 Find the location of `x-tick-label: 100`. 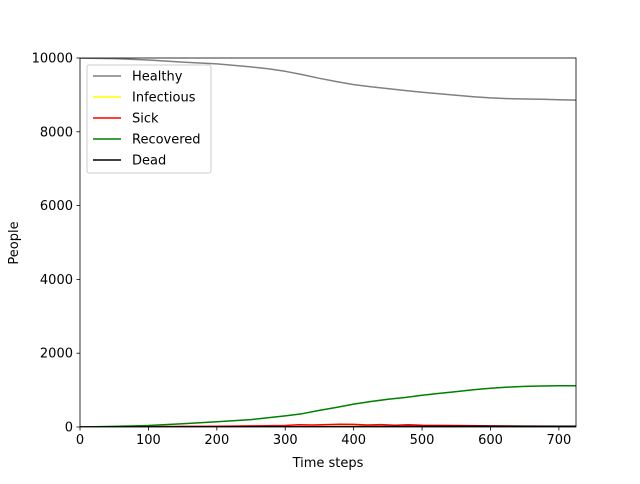

x-tick-label: 100 is located at coordinates (148, 440).